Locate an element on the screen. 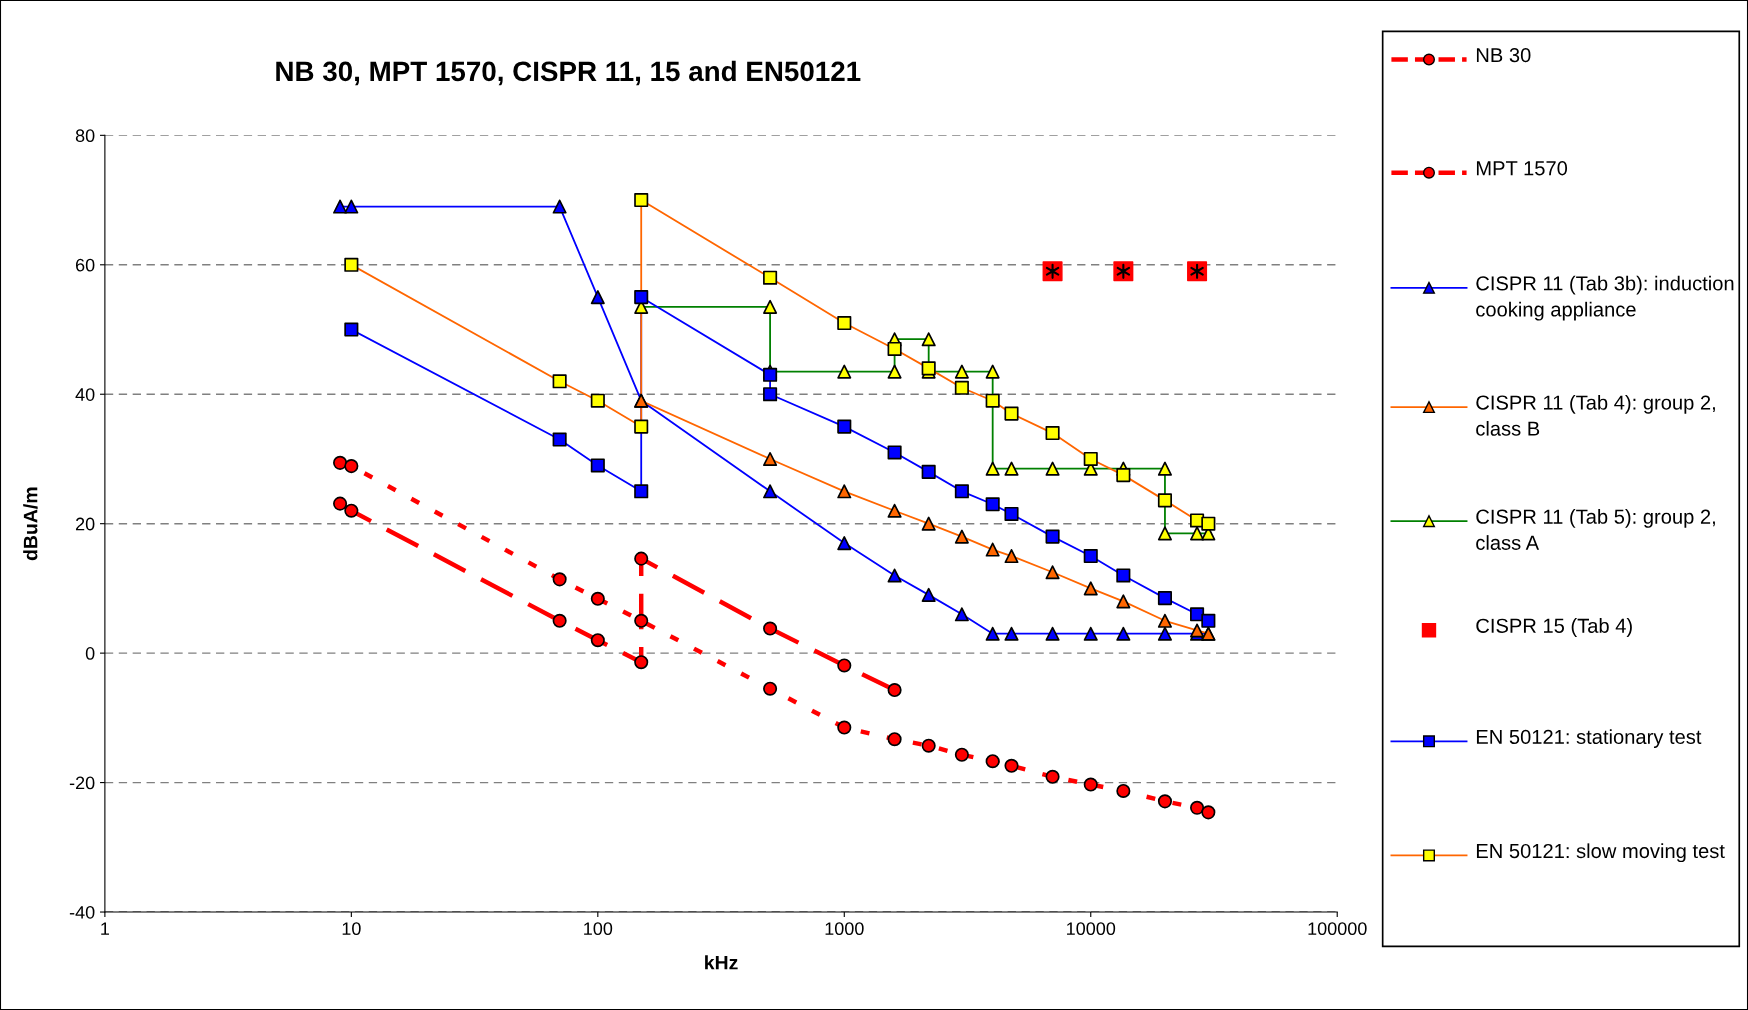 This screenshot has width=1748, height=1010. x-tick-label: 1 is located at coordinates (105, 928).